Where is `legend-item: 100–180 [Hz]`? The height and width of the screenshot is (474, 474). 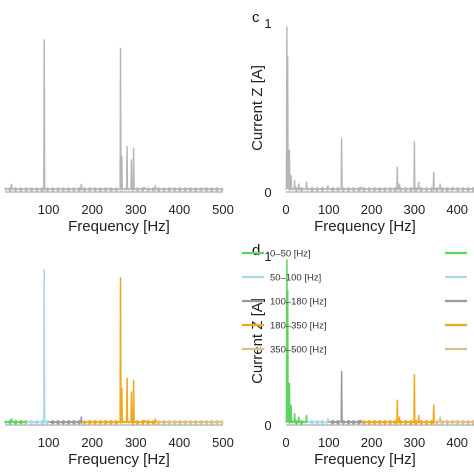 legend-item: 100–180 [Hz] is located at coordinates (284, 302).